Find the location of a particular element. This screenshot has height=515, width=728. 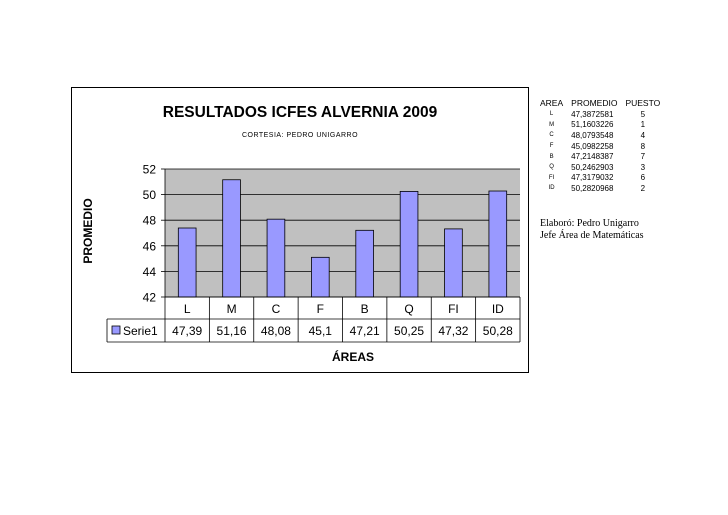

y-tick-label: 50 is located at coordinates (150, 195).